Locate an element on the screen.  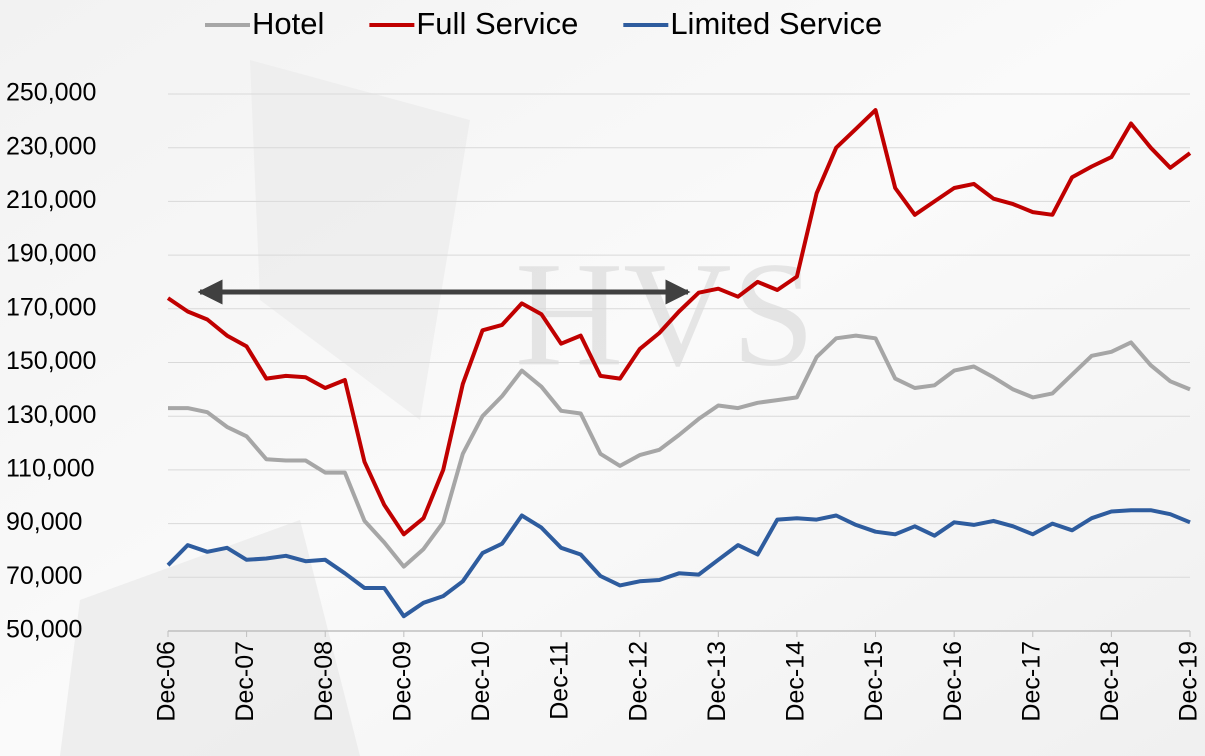
legend-label: Full Service is located at coordinates (497, 23).